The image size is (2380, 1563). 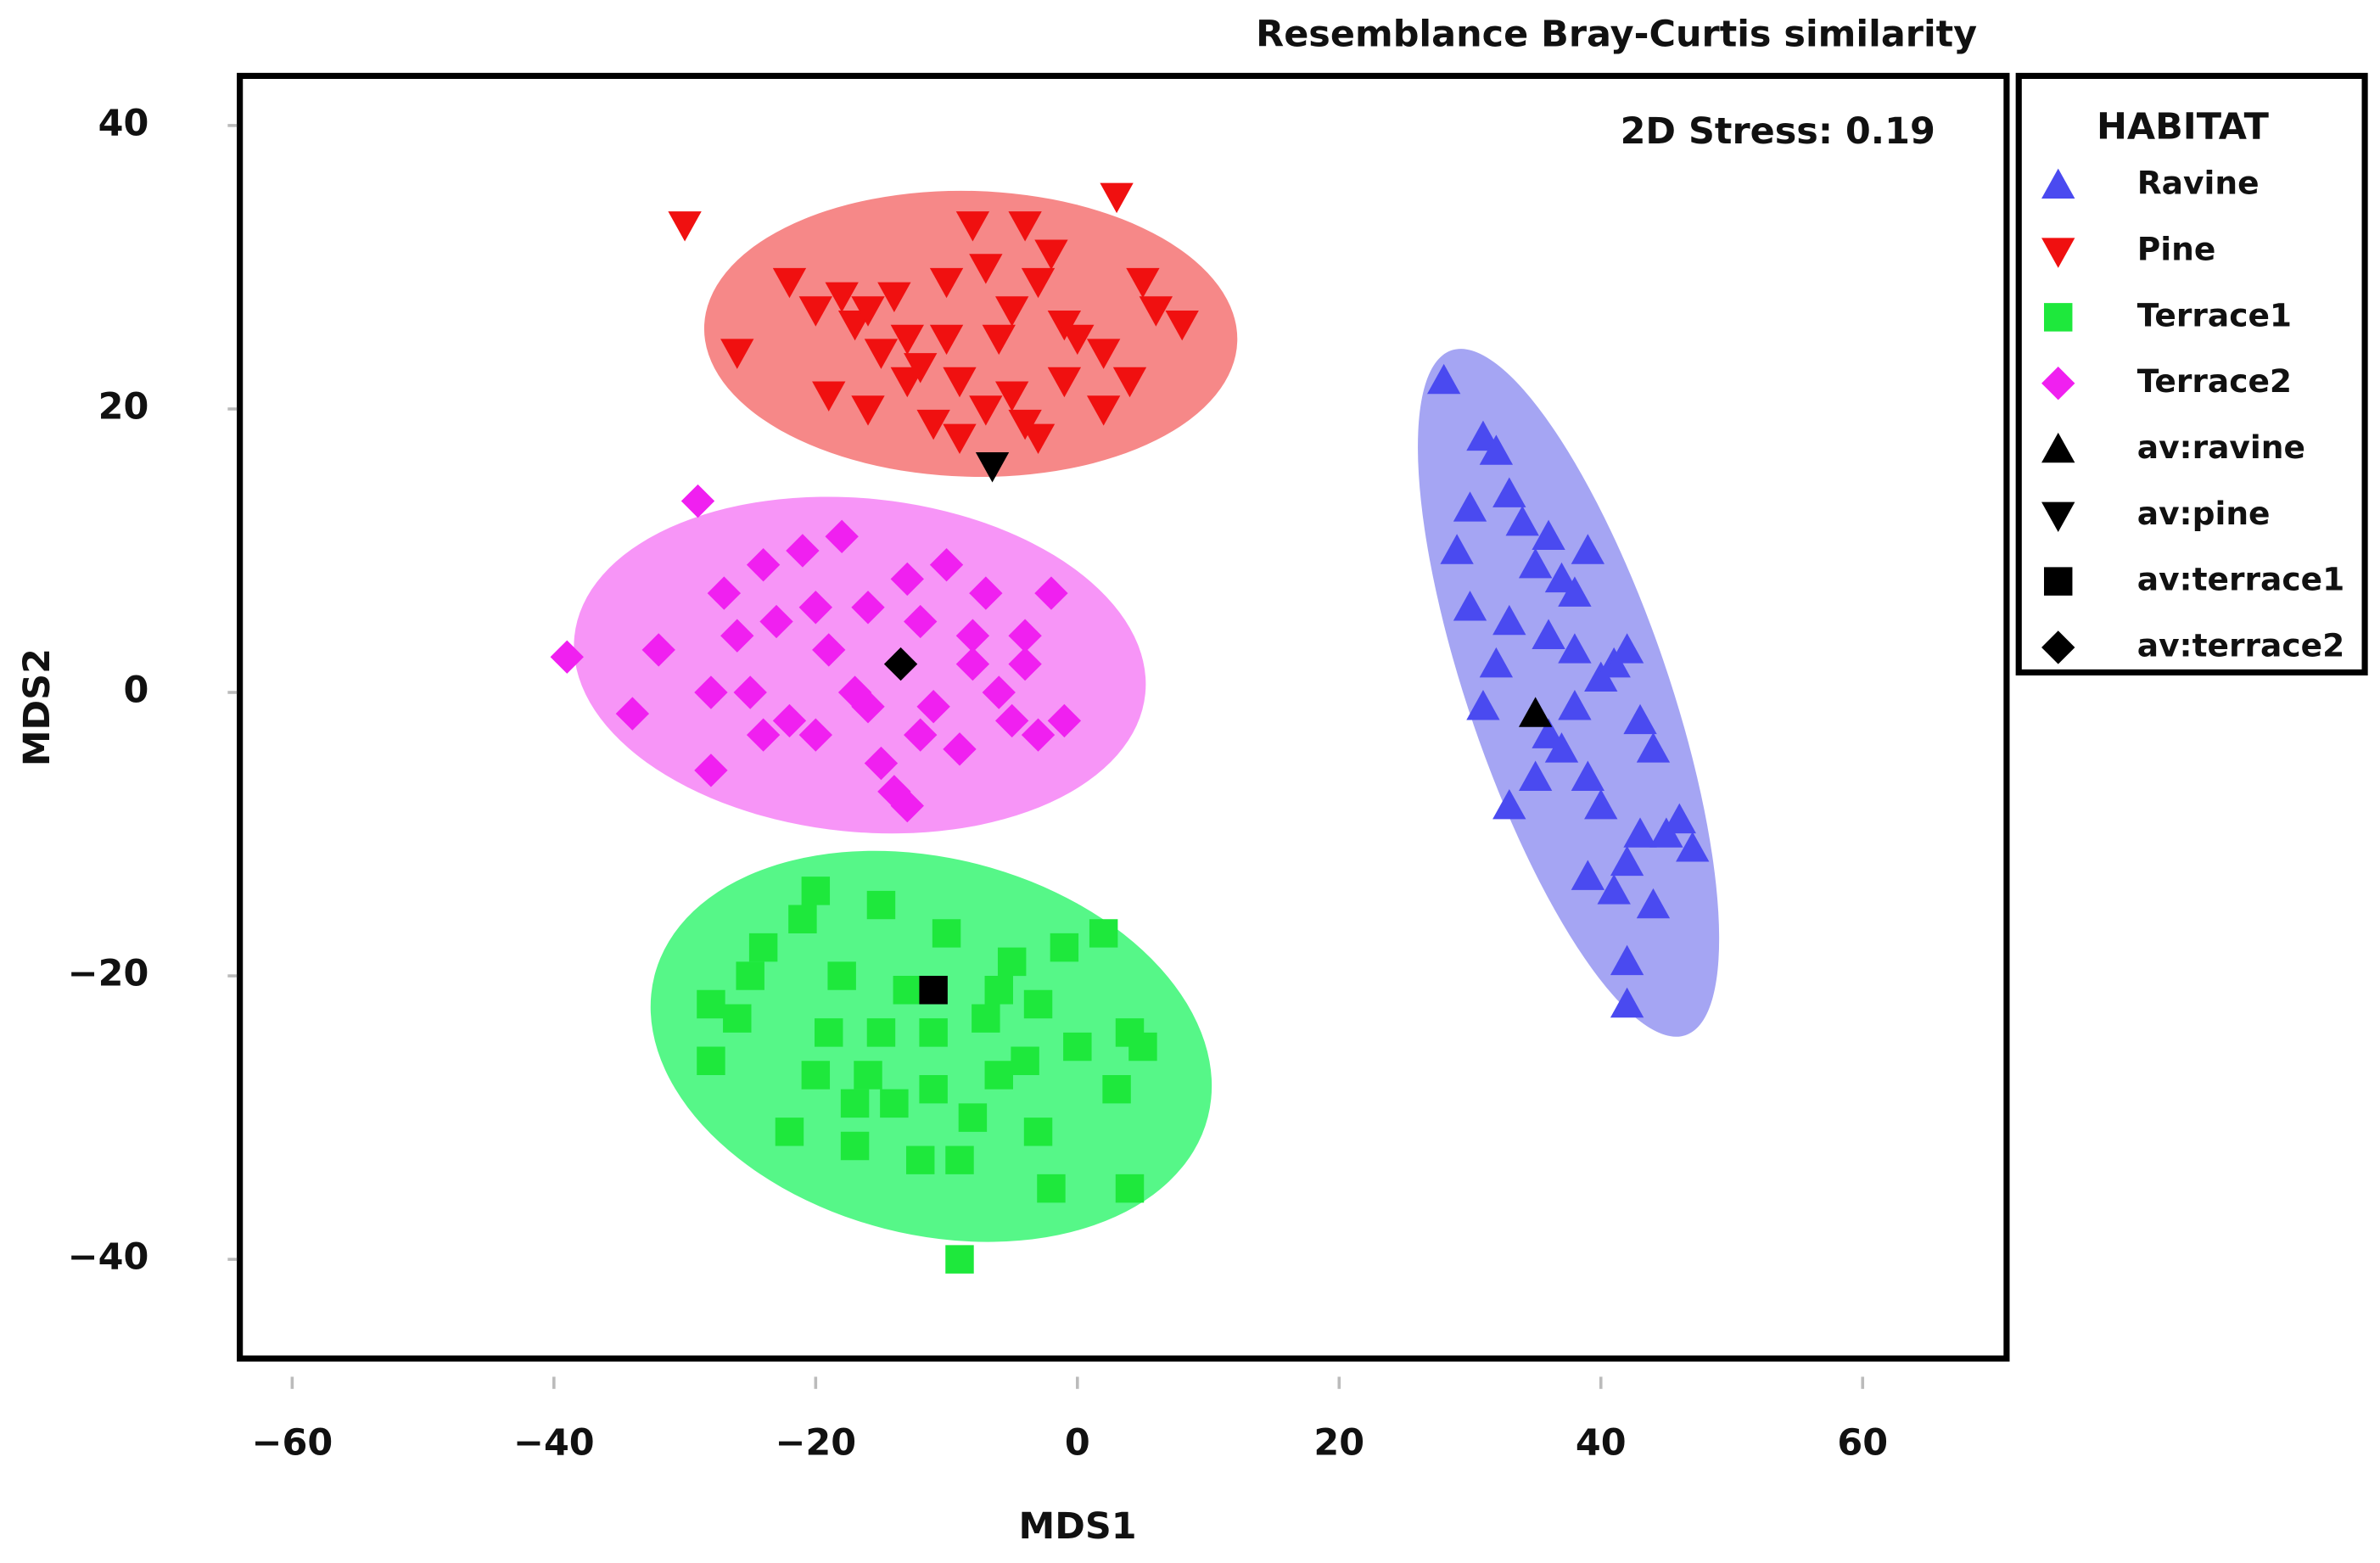 What do you see at coordinates (2214, 381) in the screenshot?
I see `legend-label: Terrace2` at bounding box center [2214, 381].